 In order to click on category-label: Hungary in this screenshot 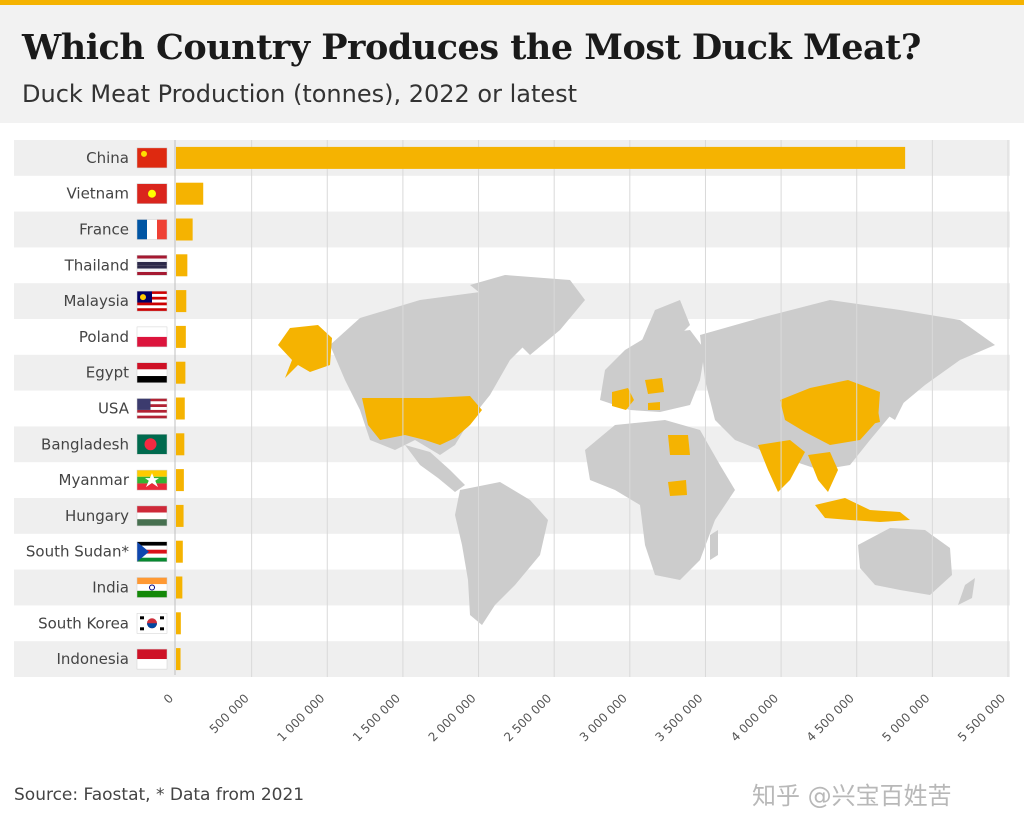, I will do `click(97, 516)`.